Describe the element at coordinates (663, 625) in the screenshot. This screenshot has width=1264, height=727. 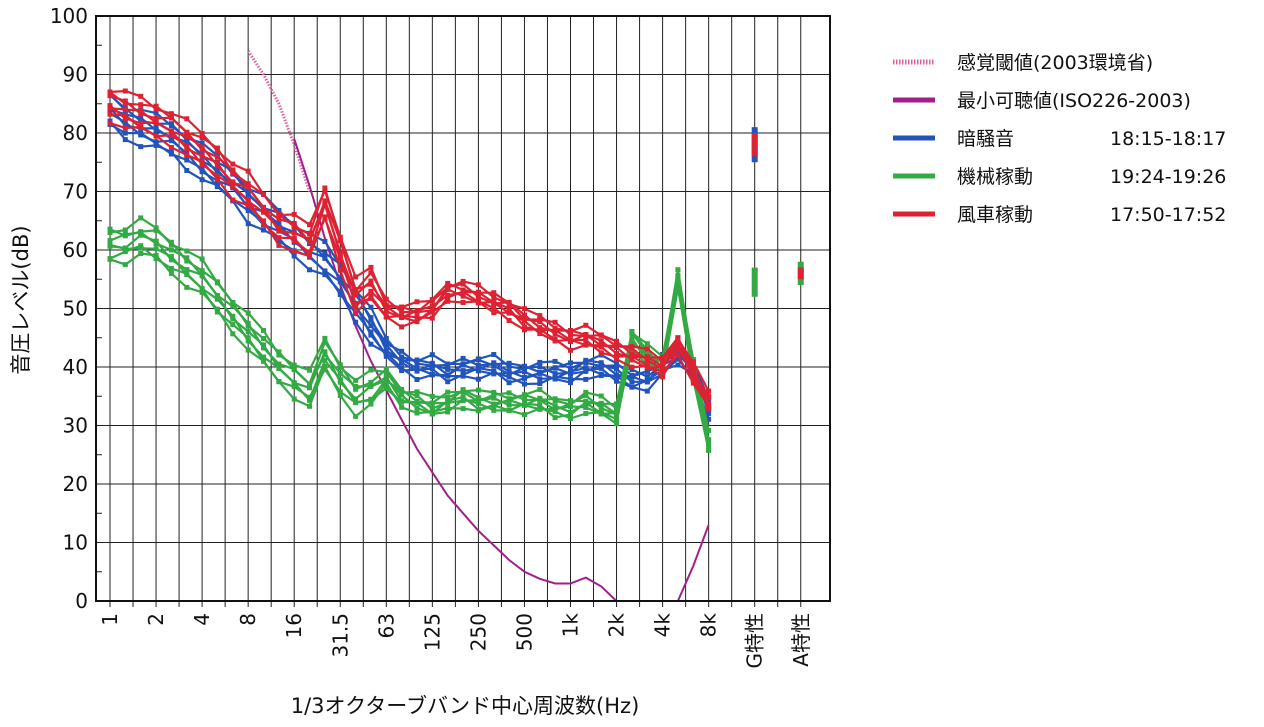
I see `x-tick-label: 4k` at that location.